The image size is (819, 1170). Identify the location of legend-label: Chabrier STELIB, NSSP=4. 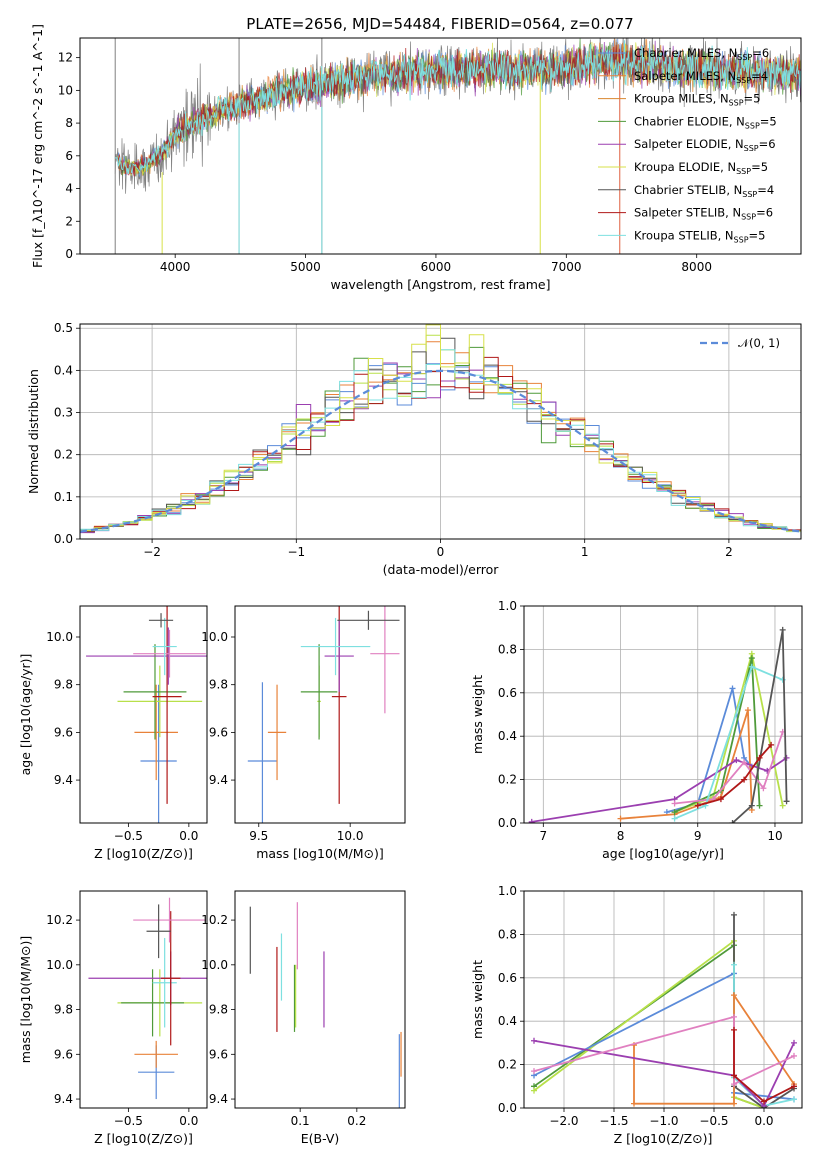
(704, 191).